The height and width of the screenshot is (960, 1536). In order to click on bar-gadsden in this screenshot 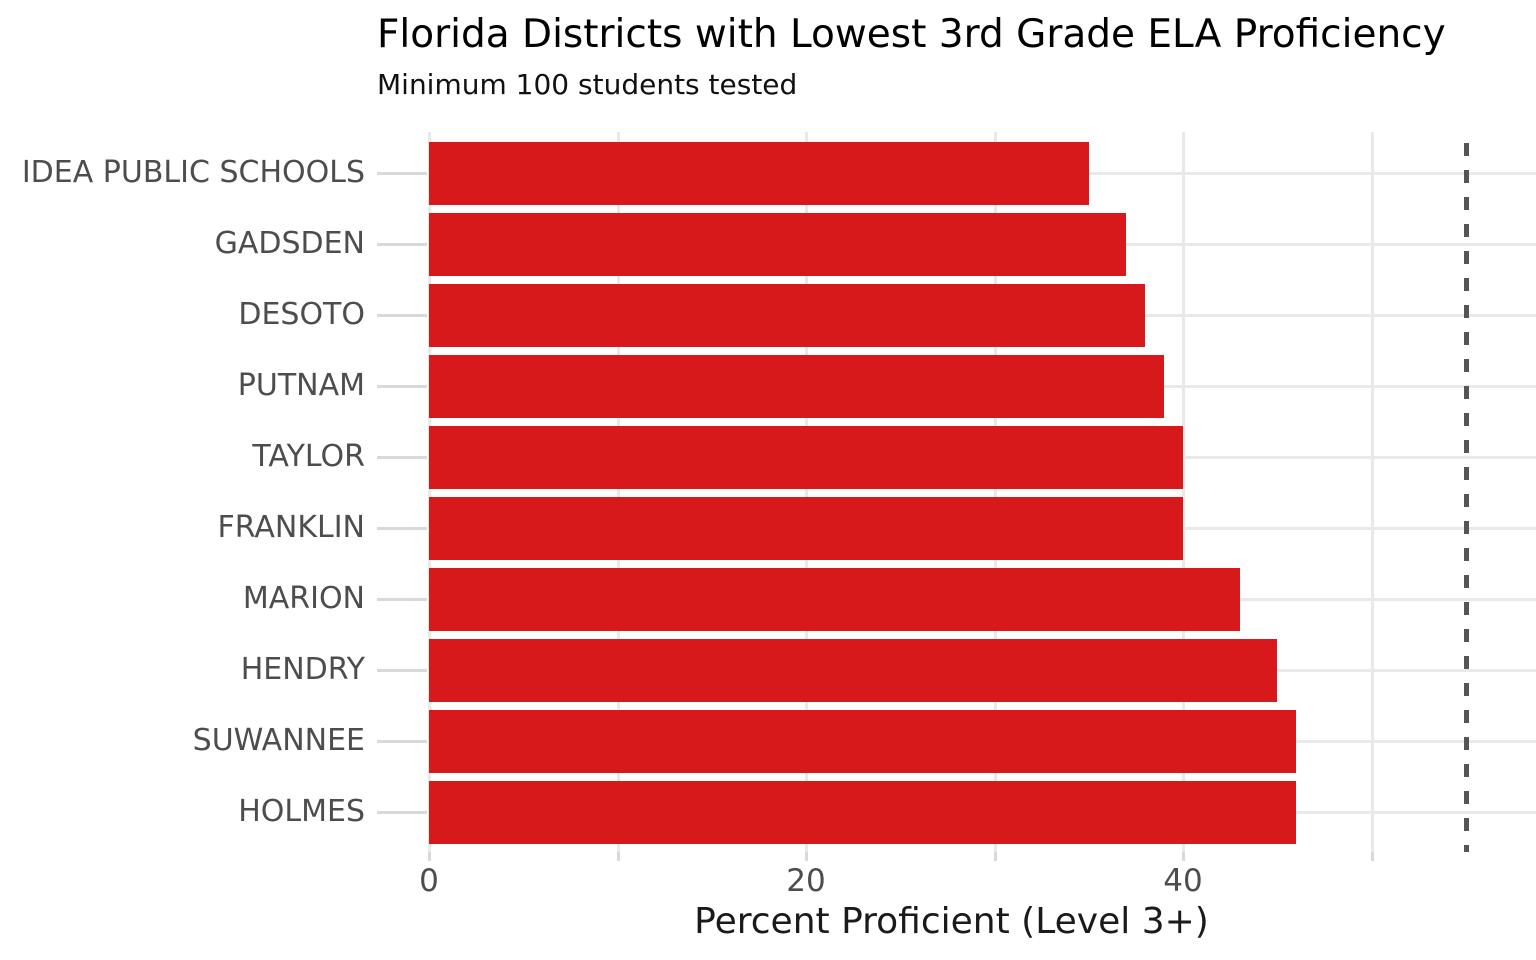, I will do `click(778, 244)`.